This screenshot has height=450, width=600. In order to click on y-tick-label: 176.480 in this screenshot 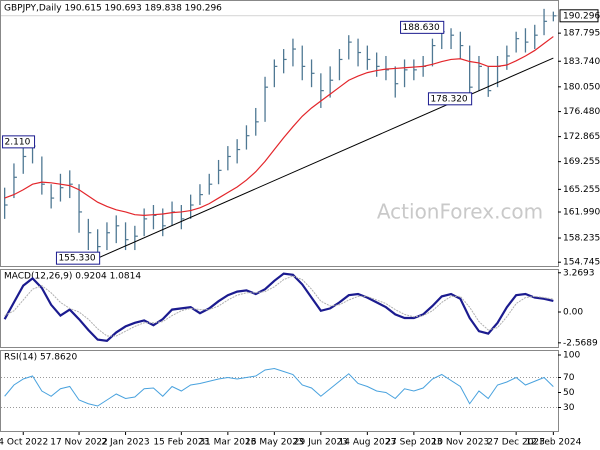, I will do `click(581, 112)`.